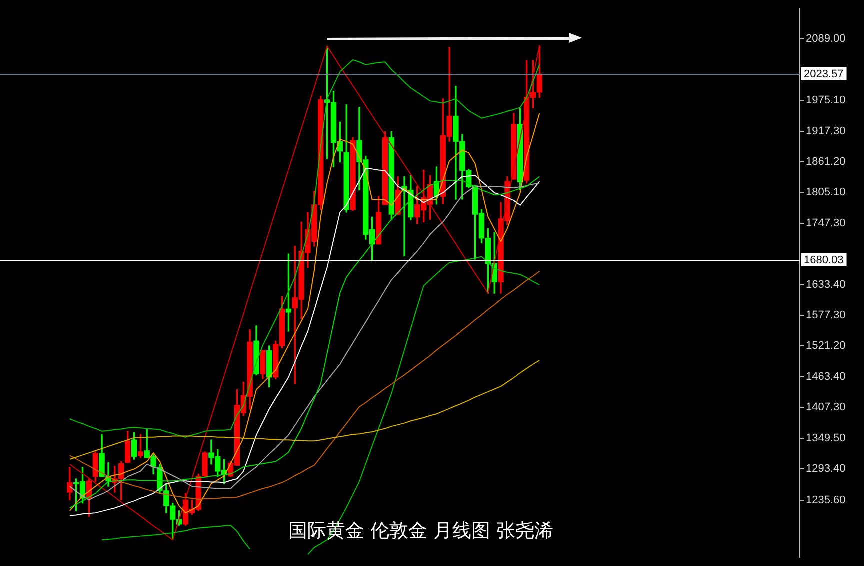  What do you see at coordinates (826, 408) in the screenshot?
I see `y-tick-label: 1407.30` at bounding box center [826, 408].